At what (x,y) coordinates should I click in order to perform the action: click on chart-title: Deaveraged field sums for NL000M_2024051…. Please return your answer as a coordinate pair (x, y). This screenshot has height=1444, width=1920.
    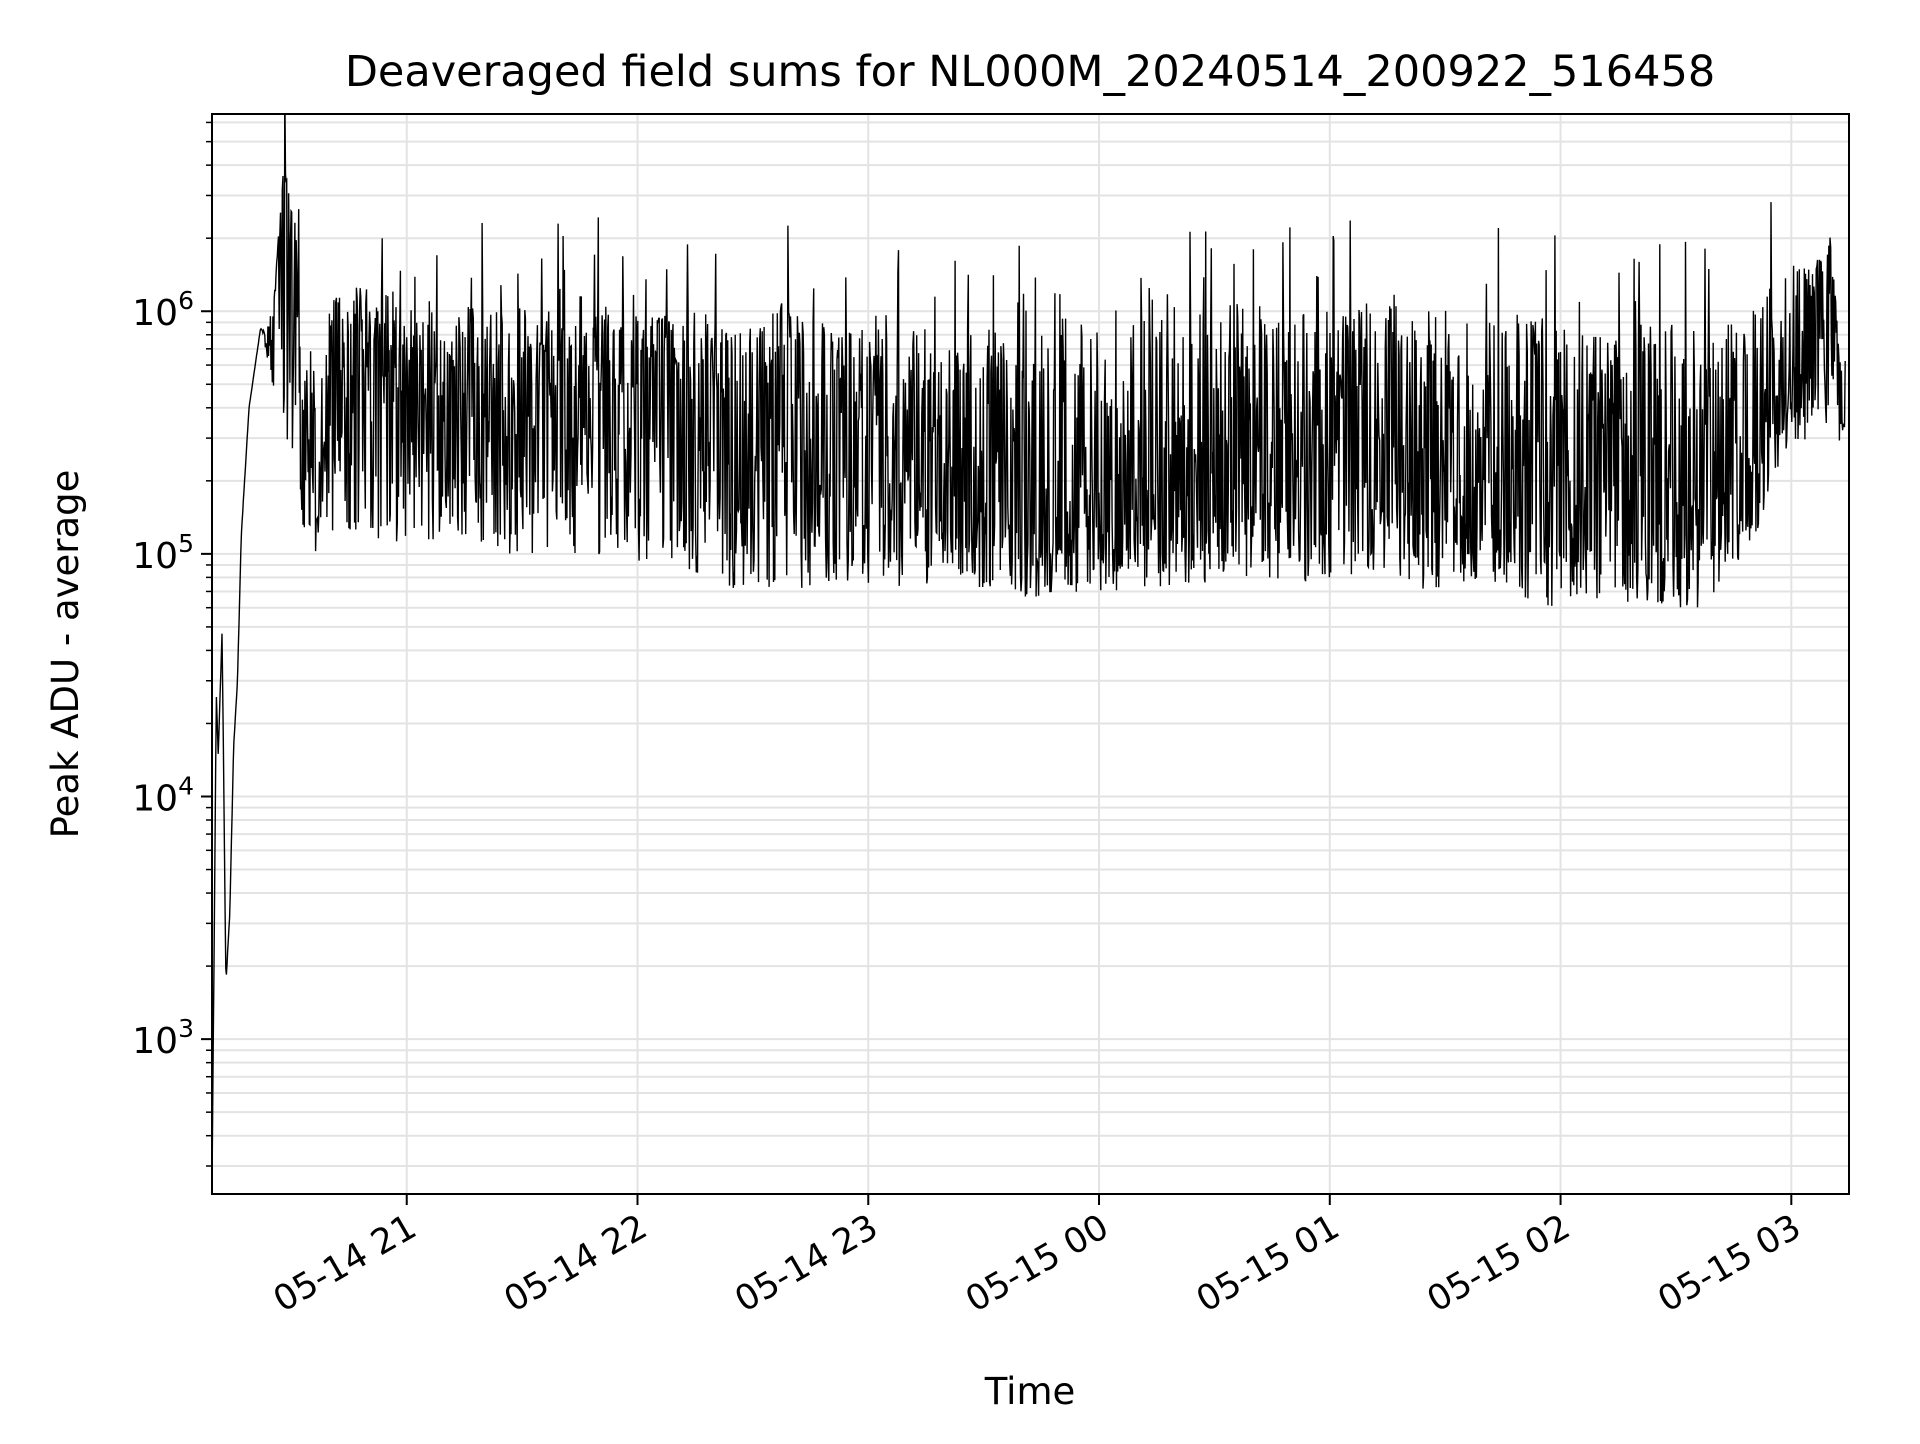
    Looking at the image, I should click on (1030, 72).